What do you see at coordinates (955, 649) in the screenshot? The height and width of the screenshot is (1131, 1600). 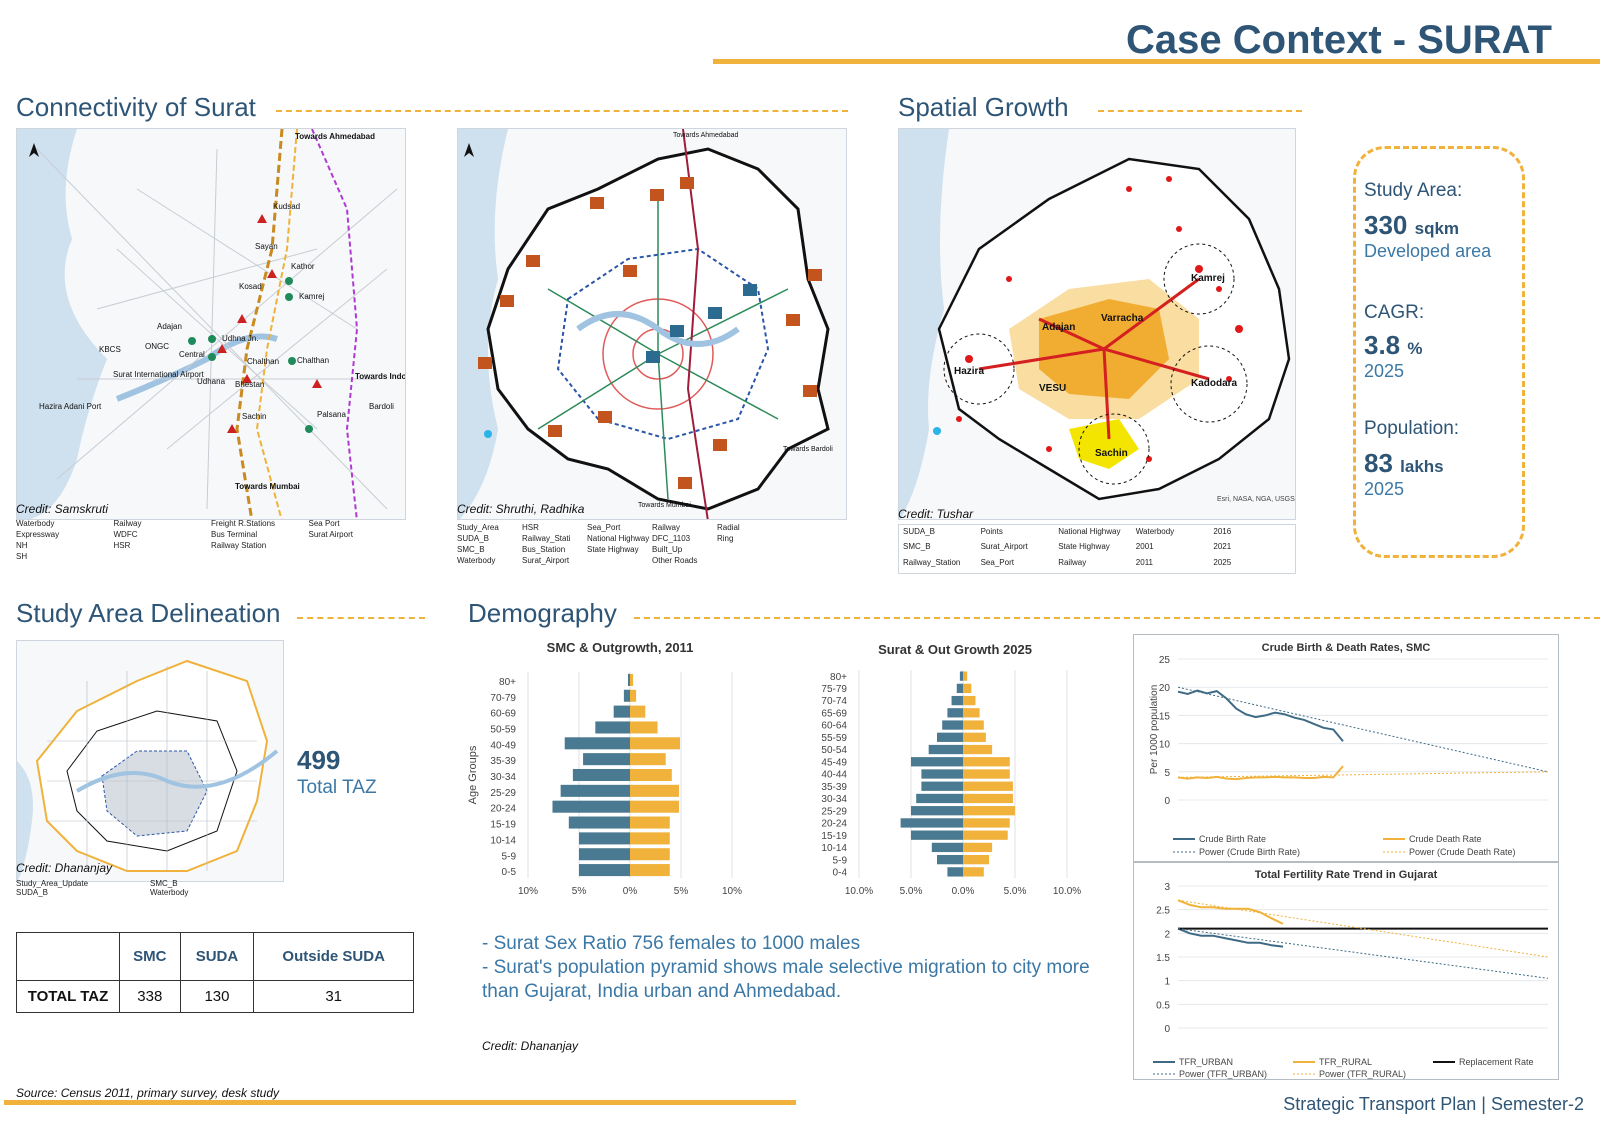 I see `pyramid2-title: Surat & Out Growth 2025` at bounding box center [955, 649].